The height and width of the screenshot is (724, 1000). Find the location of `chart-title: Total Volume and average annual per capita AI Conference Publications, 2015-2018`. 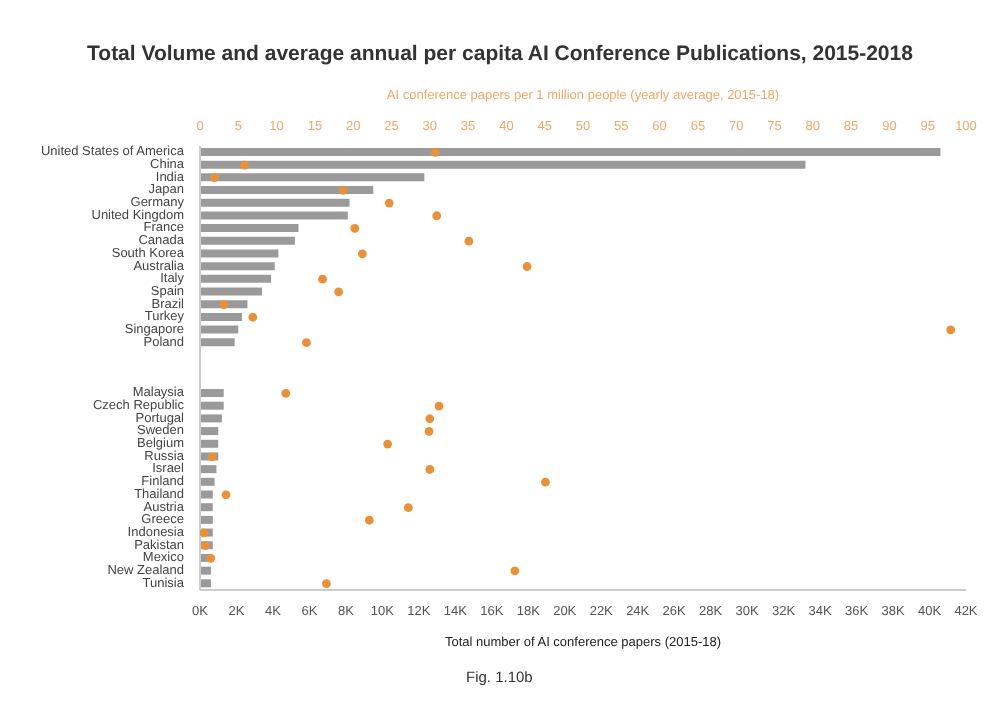

chart-title: Total Volume and average annual per capita AI Conference Publications, 2015-2018 is located at coordinates (500, 54).